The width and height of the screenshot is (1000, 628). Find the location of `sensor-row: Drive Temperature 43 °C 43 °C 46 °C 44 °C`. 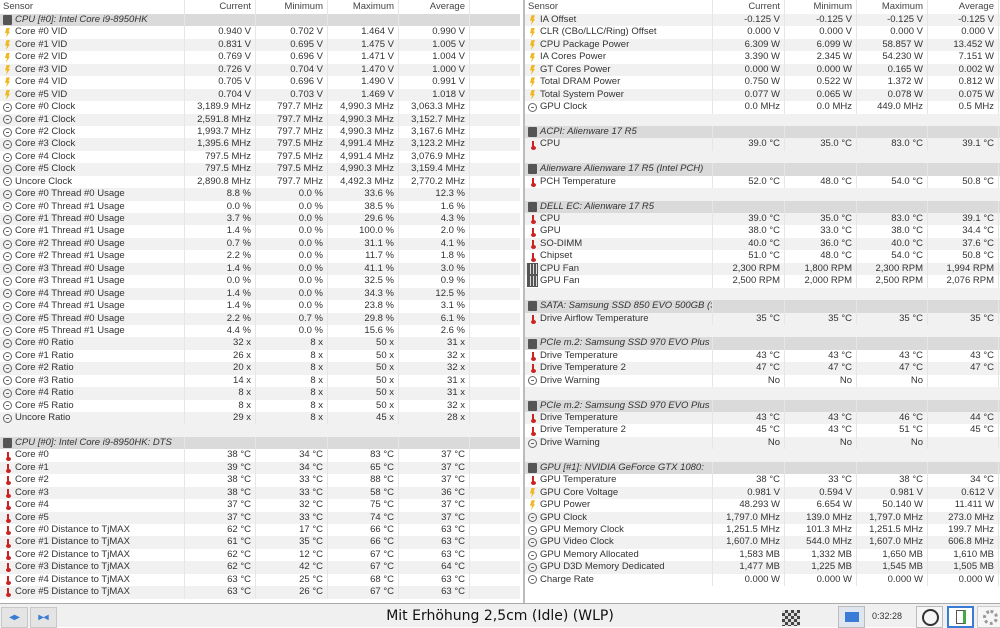

sensor-row: Drive Temperature 43 °C 43 °C 46 °C 44 °C is located at coordinates (762, 418).